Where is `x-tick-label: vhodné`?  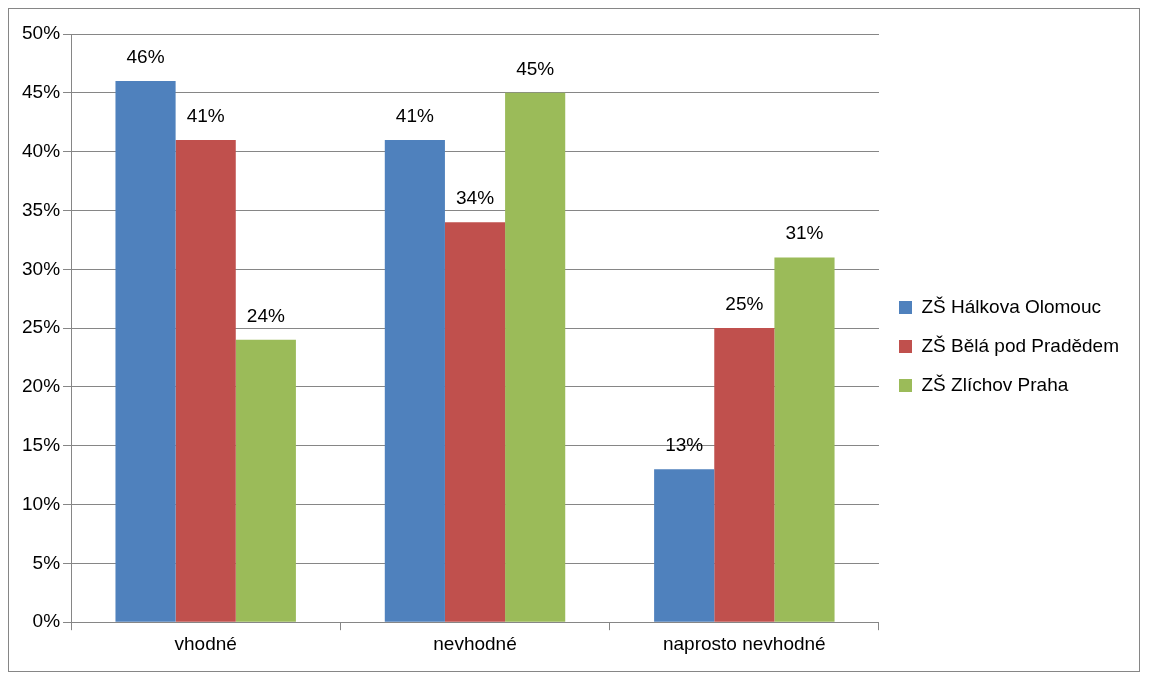 x-tick-label: vhodné is located at coordinates (205, 643).